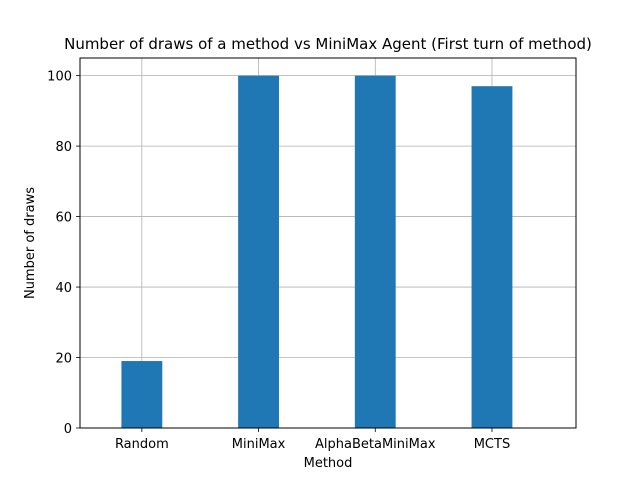  Describe the element at coordinates (63, 288) in the screenshot. I see `y-tick-label: 40` at that location.